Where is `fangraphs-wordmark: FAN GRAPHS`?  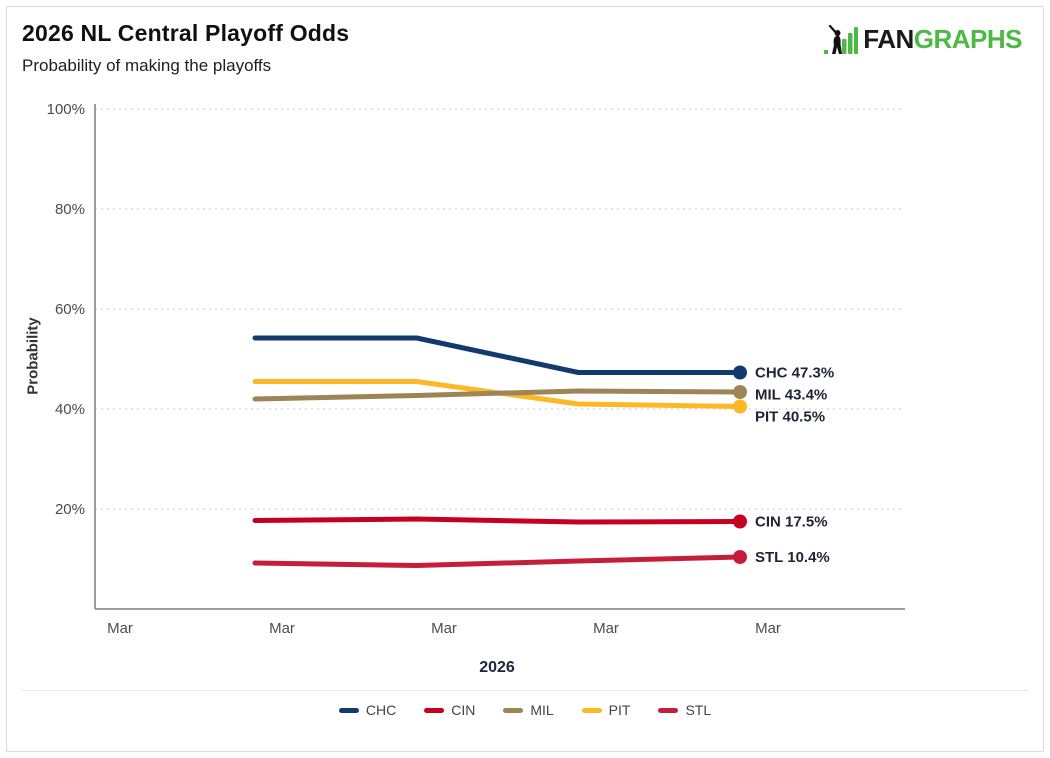 fangraphs-wordmark: FAN GRAPHS is located at coordinates (942, 39).